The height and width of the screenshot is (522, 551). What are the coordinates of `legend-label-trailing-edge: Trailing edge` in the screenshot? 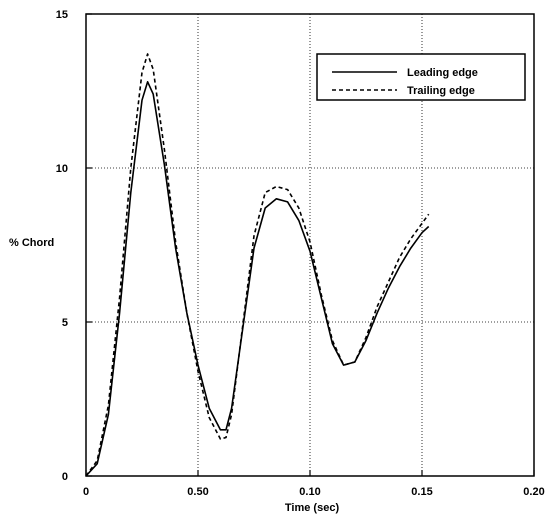 It's located at (441, 91).